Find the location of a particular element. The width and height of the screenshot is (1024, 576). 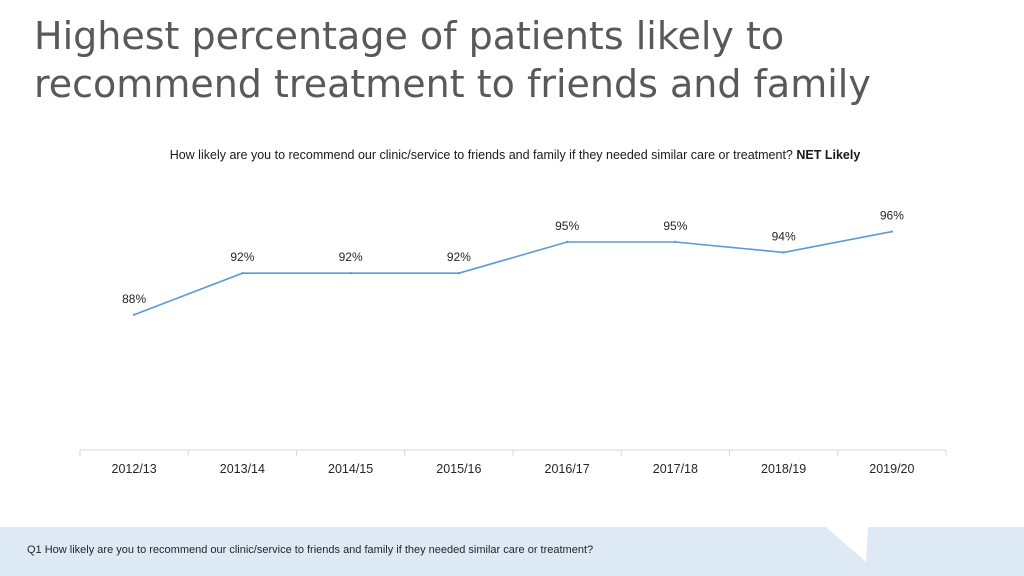

x-tick-label: 2014/15 is located at coordinates (350, 469).